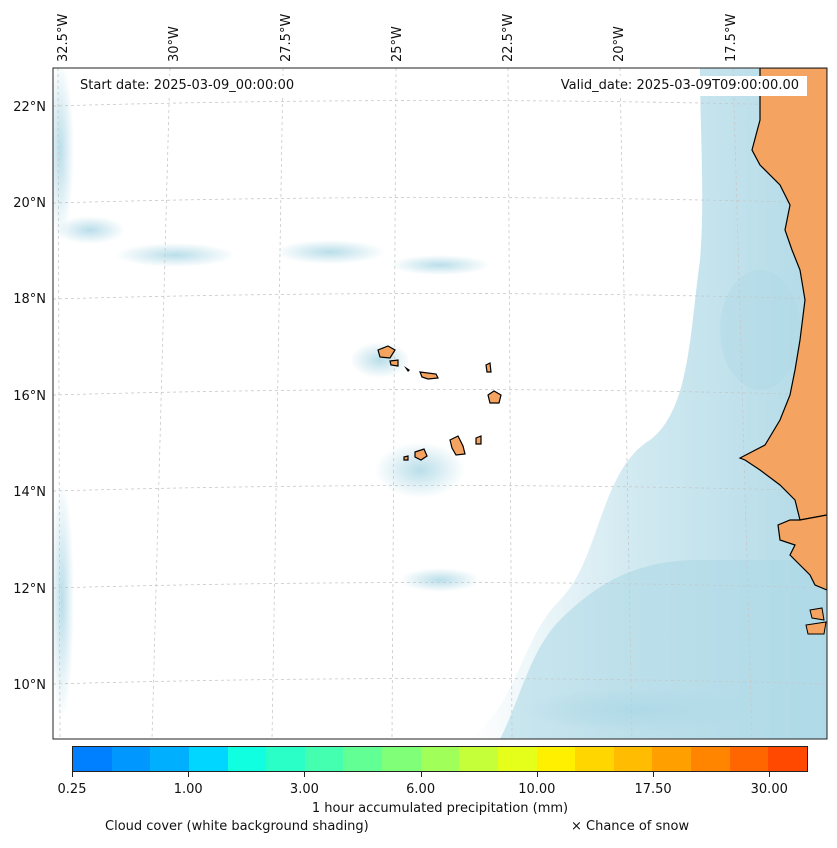 This screenshot has width=837, height=848. I want to click on lat-label: 22°N, so click(29, 107).